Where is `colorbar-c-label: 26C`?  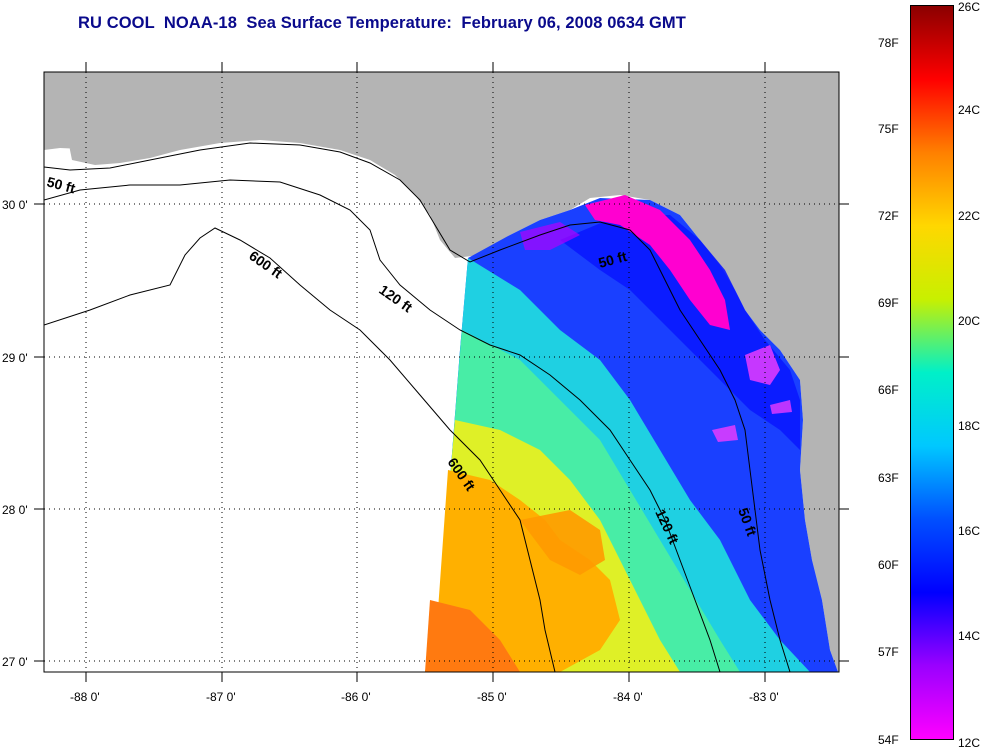 colorbar-c-label: 26C is located at coordinates (969, 7).